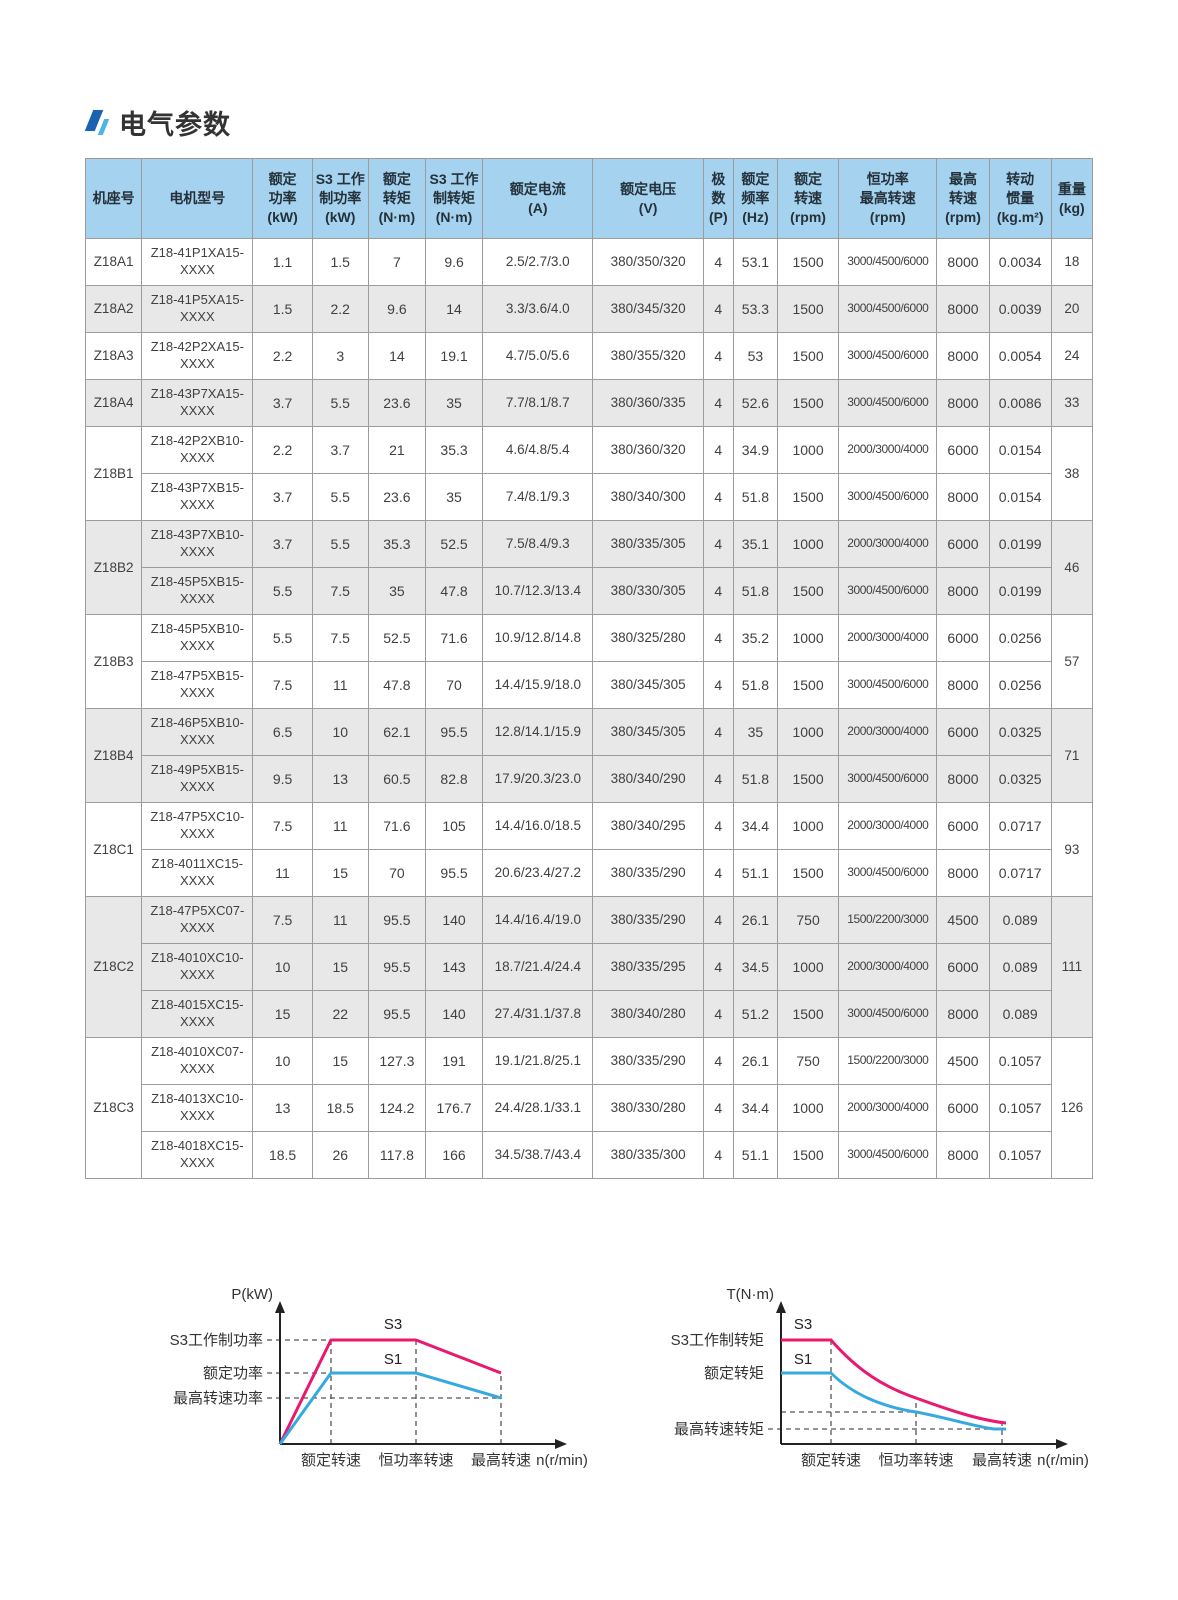  What do you see at coordinates (454, 309) in the screenshot?
I see `table-cell: 14` at bounding box center [454, 309].